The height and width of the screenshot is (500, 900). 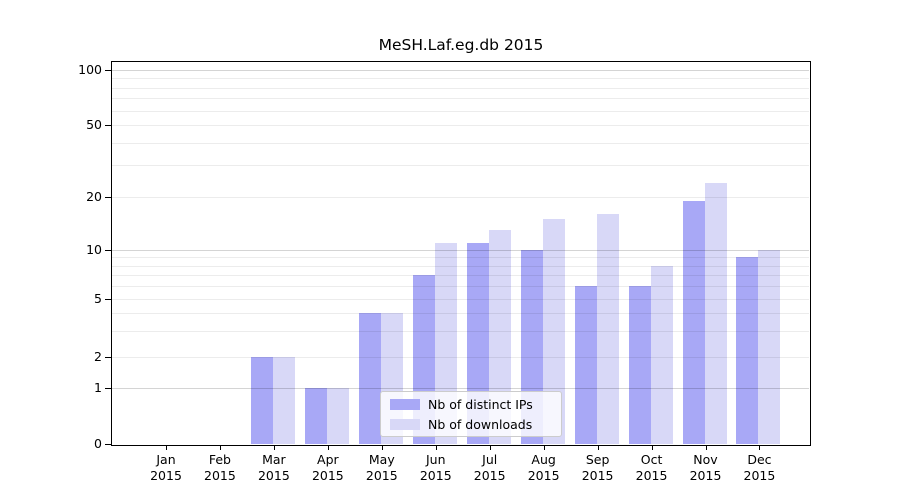 What do you see at coordinates (461, 45) in the screenshot?
I see `chart-title: MeSH.Laf.eg.db 2015` at bounding box center [461, 45].